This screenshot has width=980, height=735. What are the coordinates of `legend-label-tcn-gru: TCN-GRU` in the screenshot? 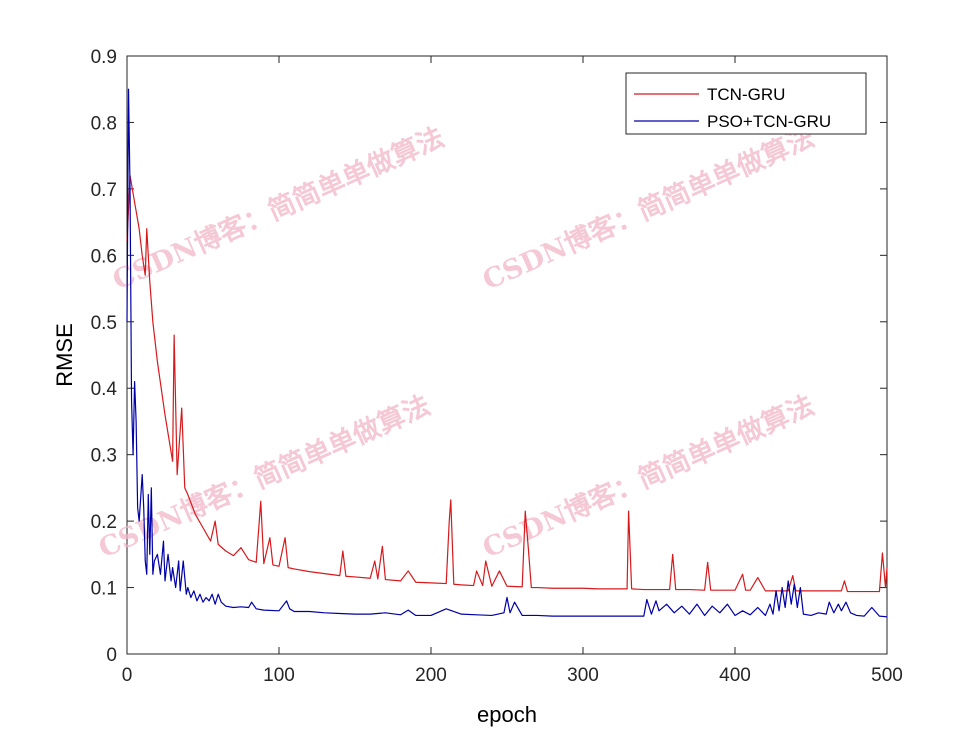 It's located at (746, 94).